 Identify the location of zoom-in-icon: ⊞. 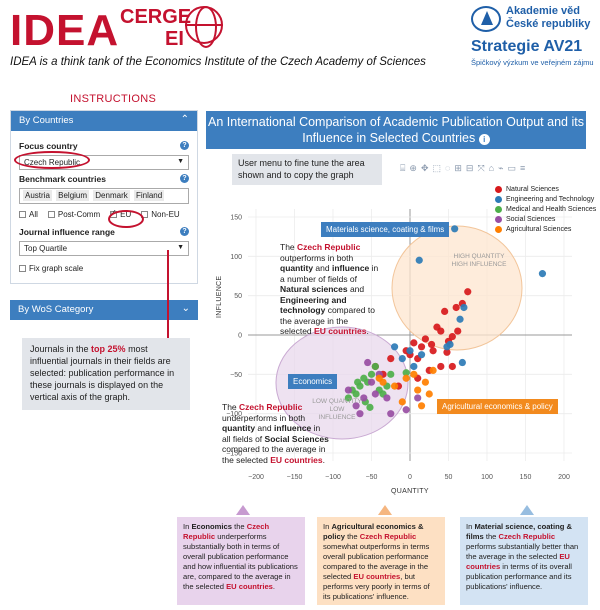
(458, 168).